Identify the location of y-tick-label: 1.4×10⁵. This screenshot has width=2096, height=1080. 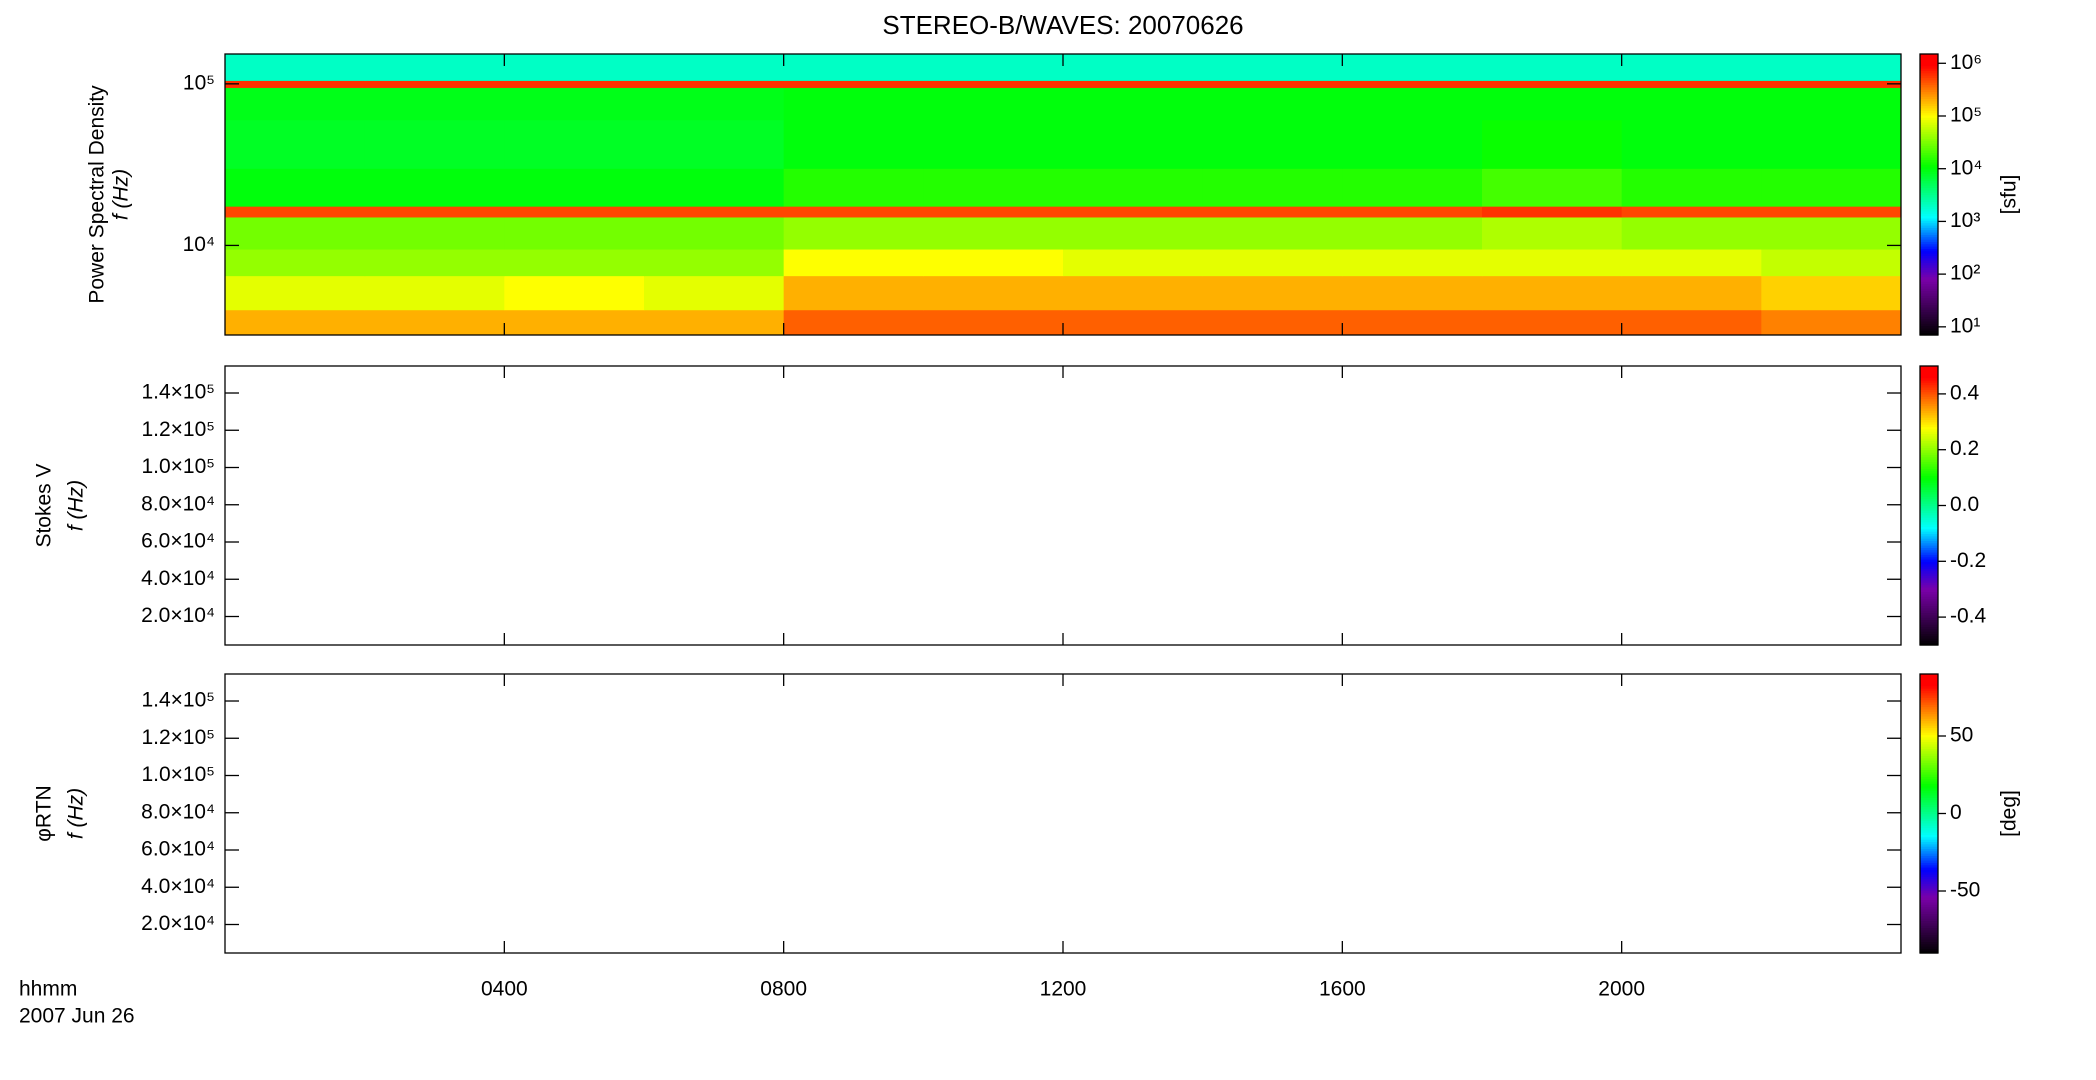
(178, 392).